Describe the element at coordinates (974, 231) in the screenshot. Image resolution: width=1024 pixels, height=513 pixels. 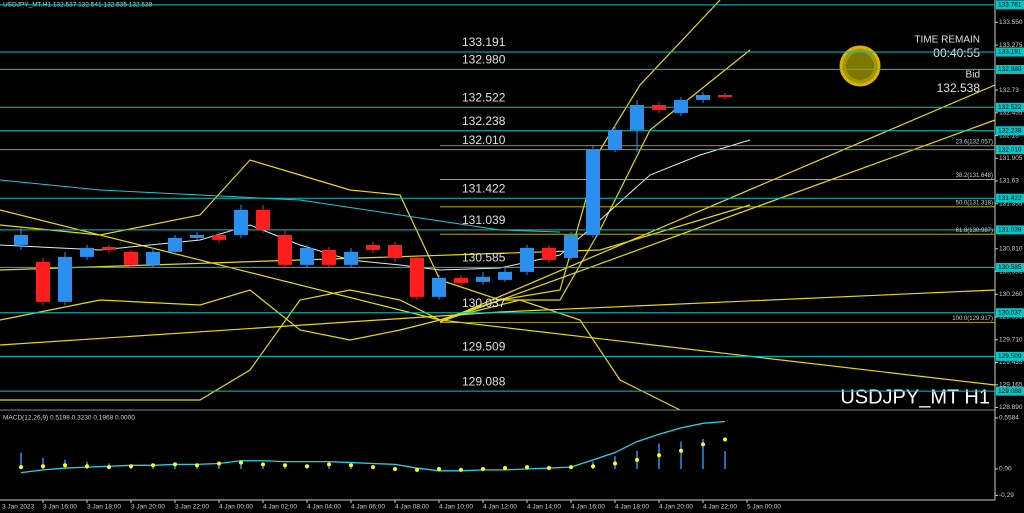
I see `fib-label: 61.8(130.987)` at that location.